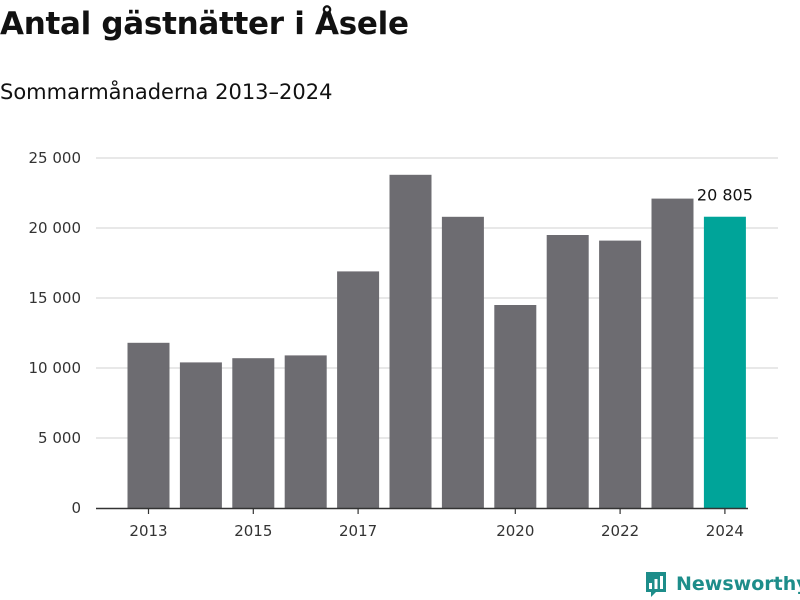 Image resolution: width=800 pixels, height=600 pixels. What do you see at coordinates (567, 371) in the screenshot?
I see `bar-2021` at bounding box center [567, 371].